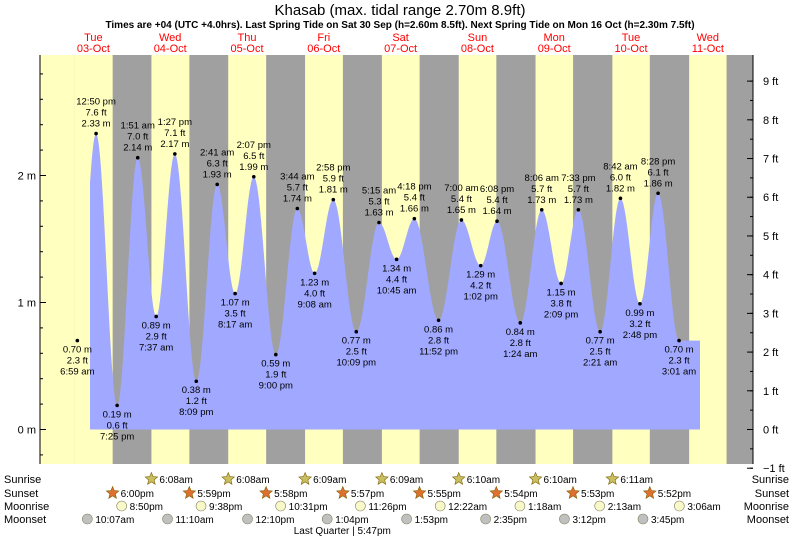  I want to click on astro-time-label: 2:35pm, so click(510, 520).